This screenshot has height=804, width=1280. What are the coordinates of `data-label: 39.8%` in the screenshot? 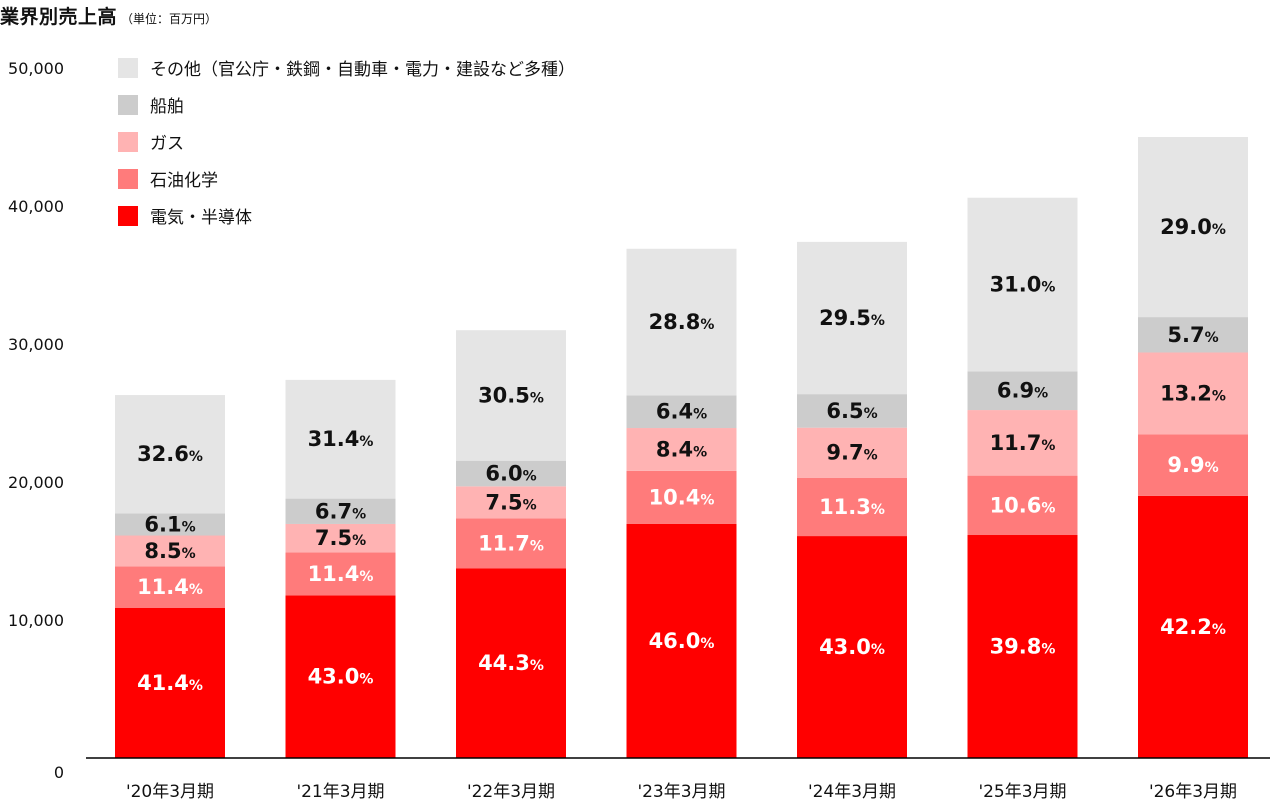 It's located at (1023, 647).